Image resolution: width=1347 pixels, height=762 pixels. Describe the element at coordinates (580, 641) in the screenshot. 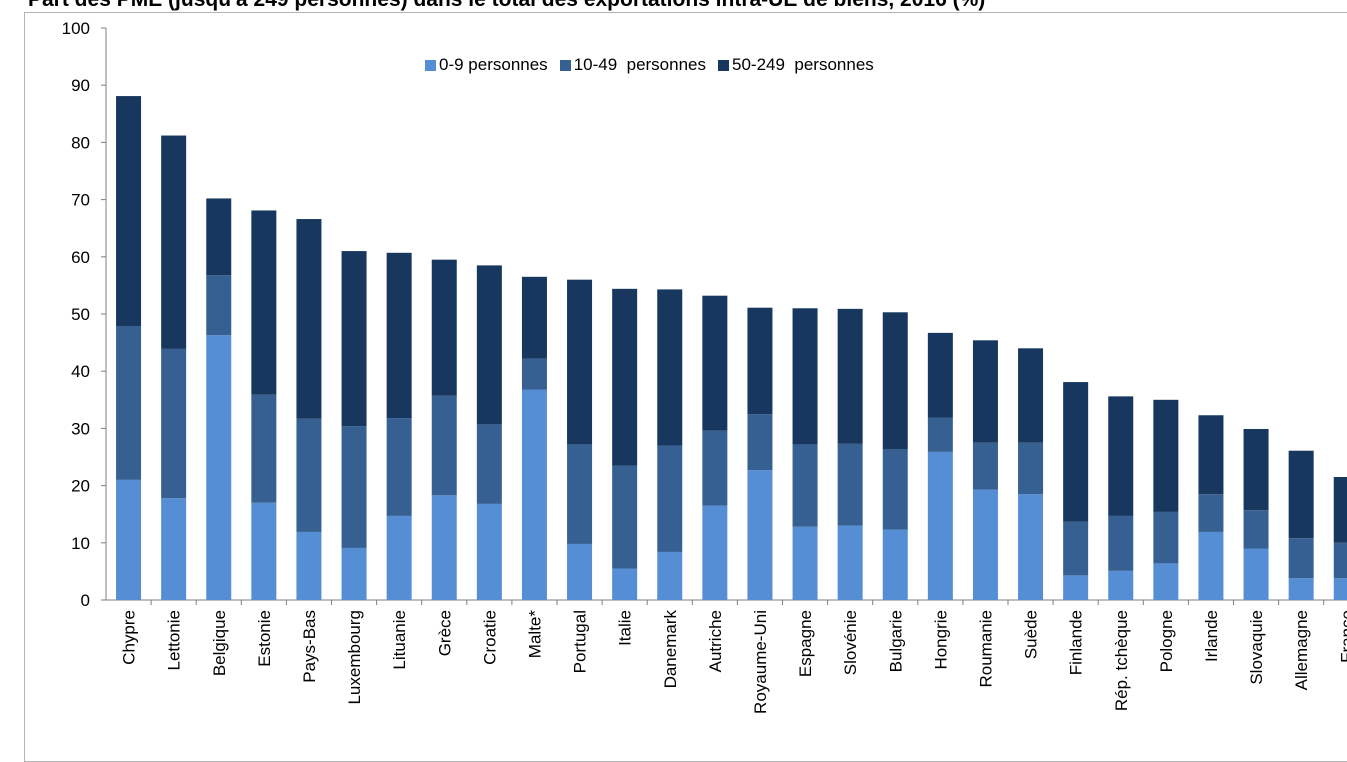

I see `x-tick-label: Portugal` at that location.